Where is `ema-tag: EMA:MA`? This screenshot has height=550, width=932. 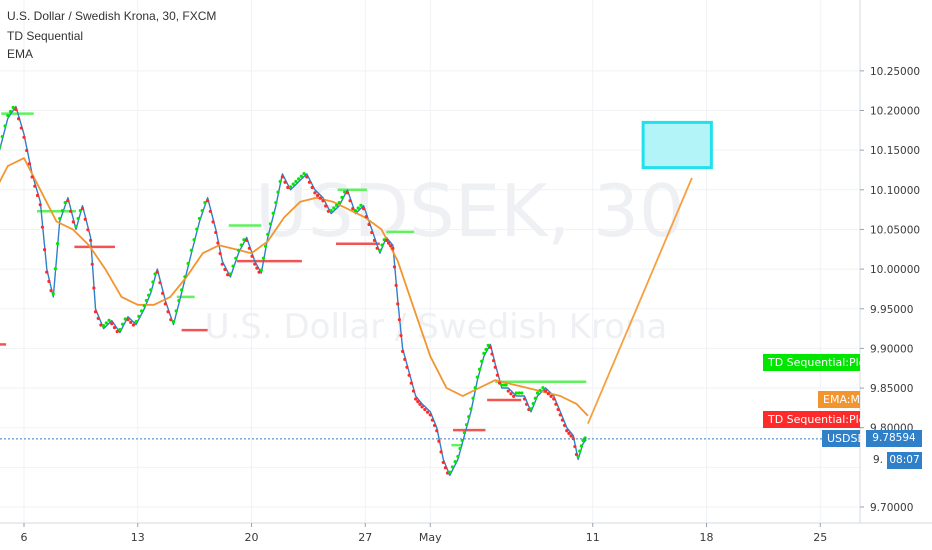
ema-tag: EMA:MA is located at coordinates (843, 399).